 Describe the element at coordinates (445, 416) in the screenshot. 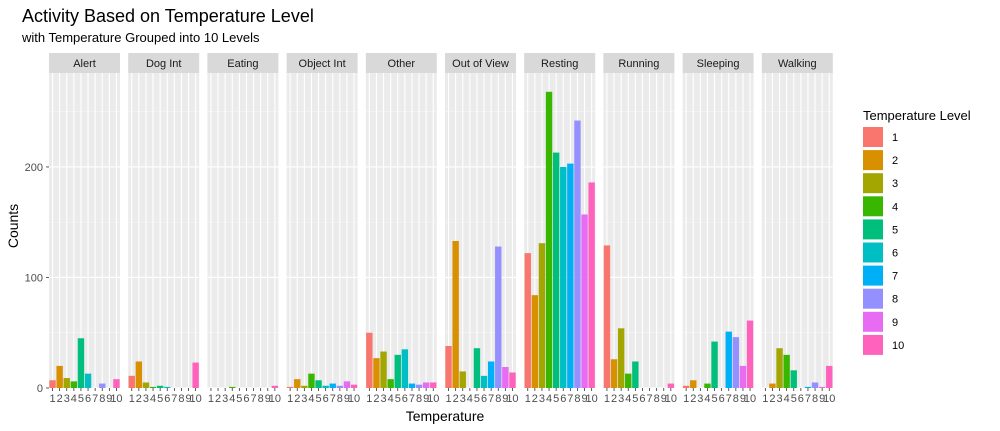

I see `x-axis-label: Temperature` at that location.